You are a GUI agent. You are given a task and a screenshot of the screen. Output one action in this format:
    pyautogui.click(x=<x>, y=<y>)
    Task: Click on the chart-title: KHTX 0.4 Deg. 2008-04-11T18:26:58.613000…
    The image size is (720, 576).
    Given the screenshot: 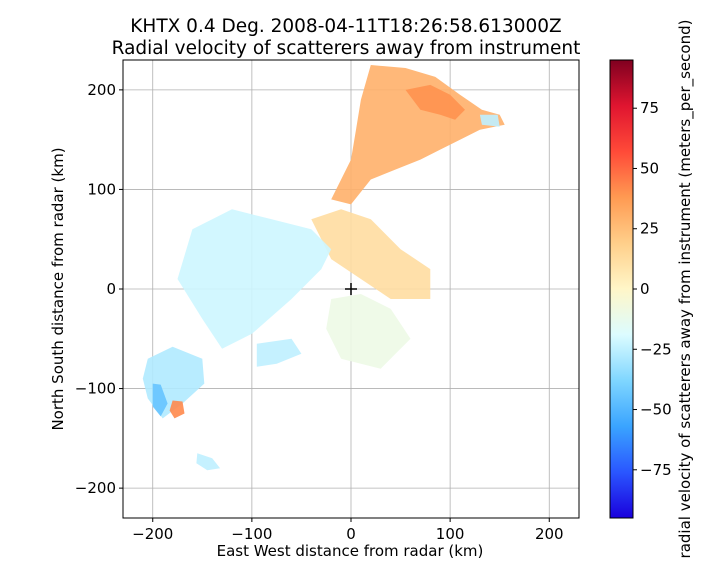 What is the action you would take?
    pyautogui.click(x=345, y=26)
    